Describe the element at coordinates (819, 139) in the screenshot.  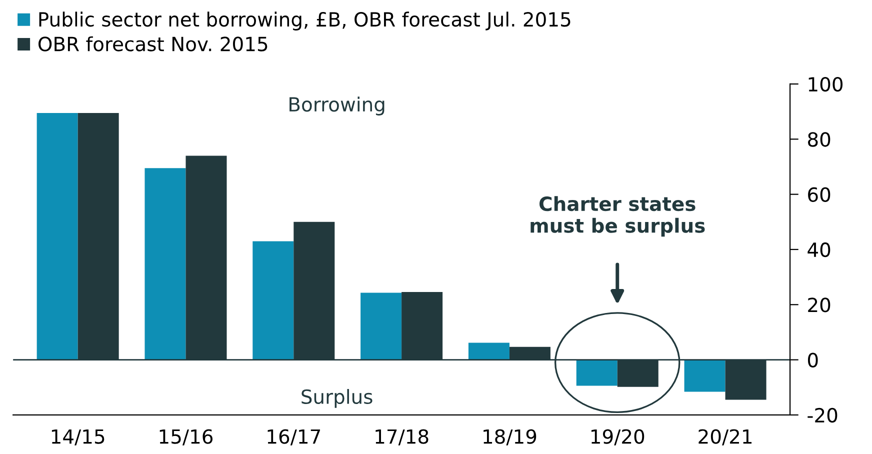
I see `y-tick-label: 80` at that location.